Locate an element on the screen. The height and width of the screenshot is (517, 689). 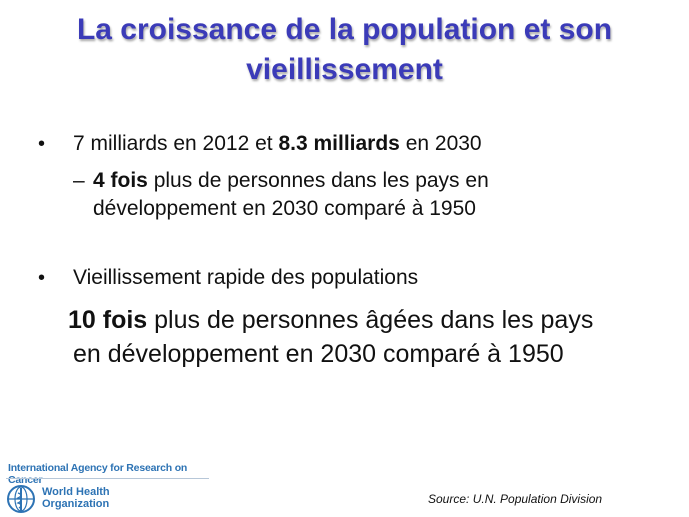
slide-title-line1: La croissance de la population et son is located at coordinates (344, 29).